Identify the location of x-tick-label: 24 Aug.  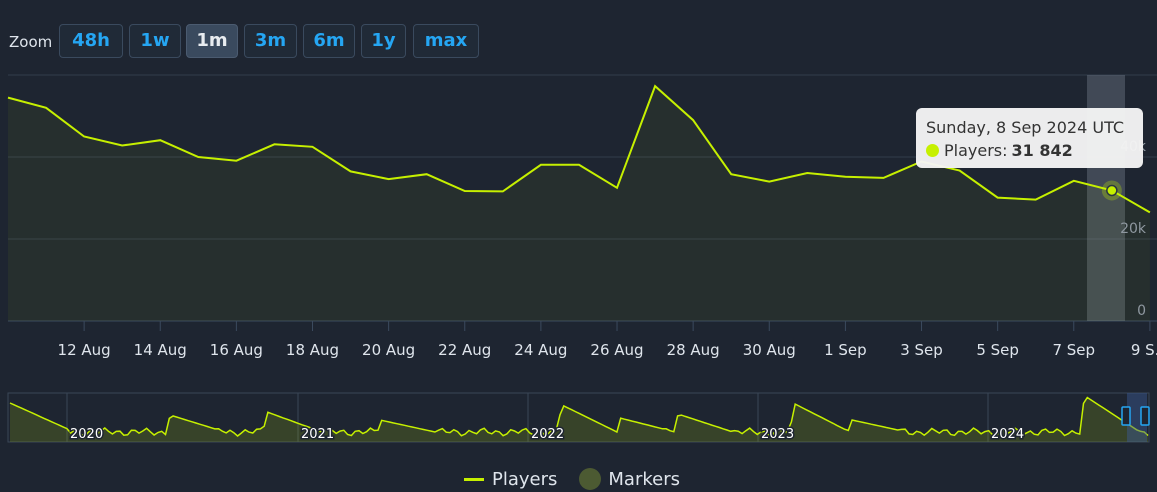
(540, 350).